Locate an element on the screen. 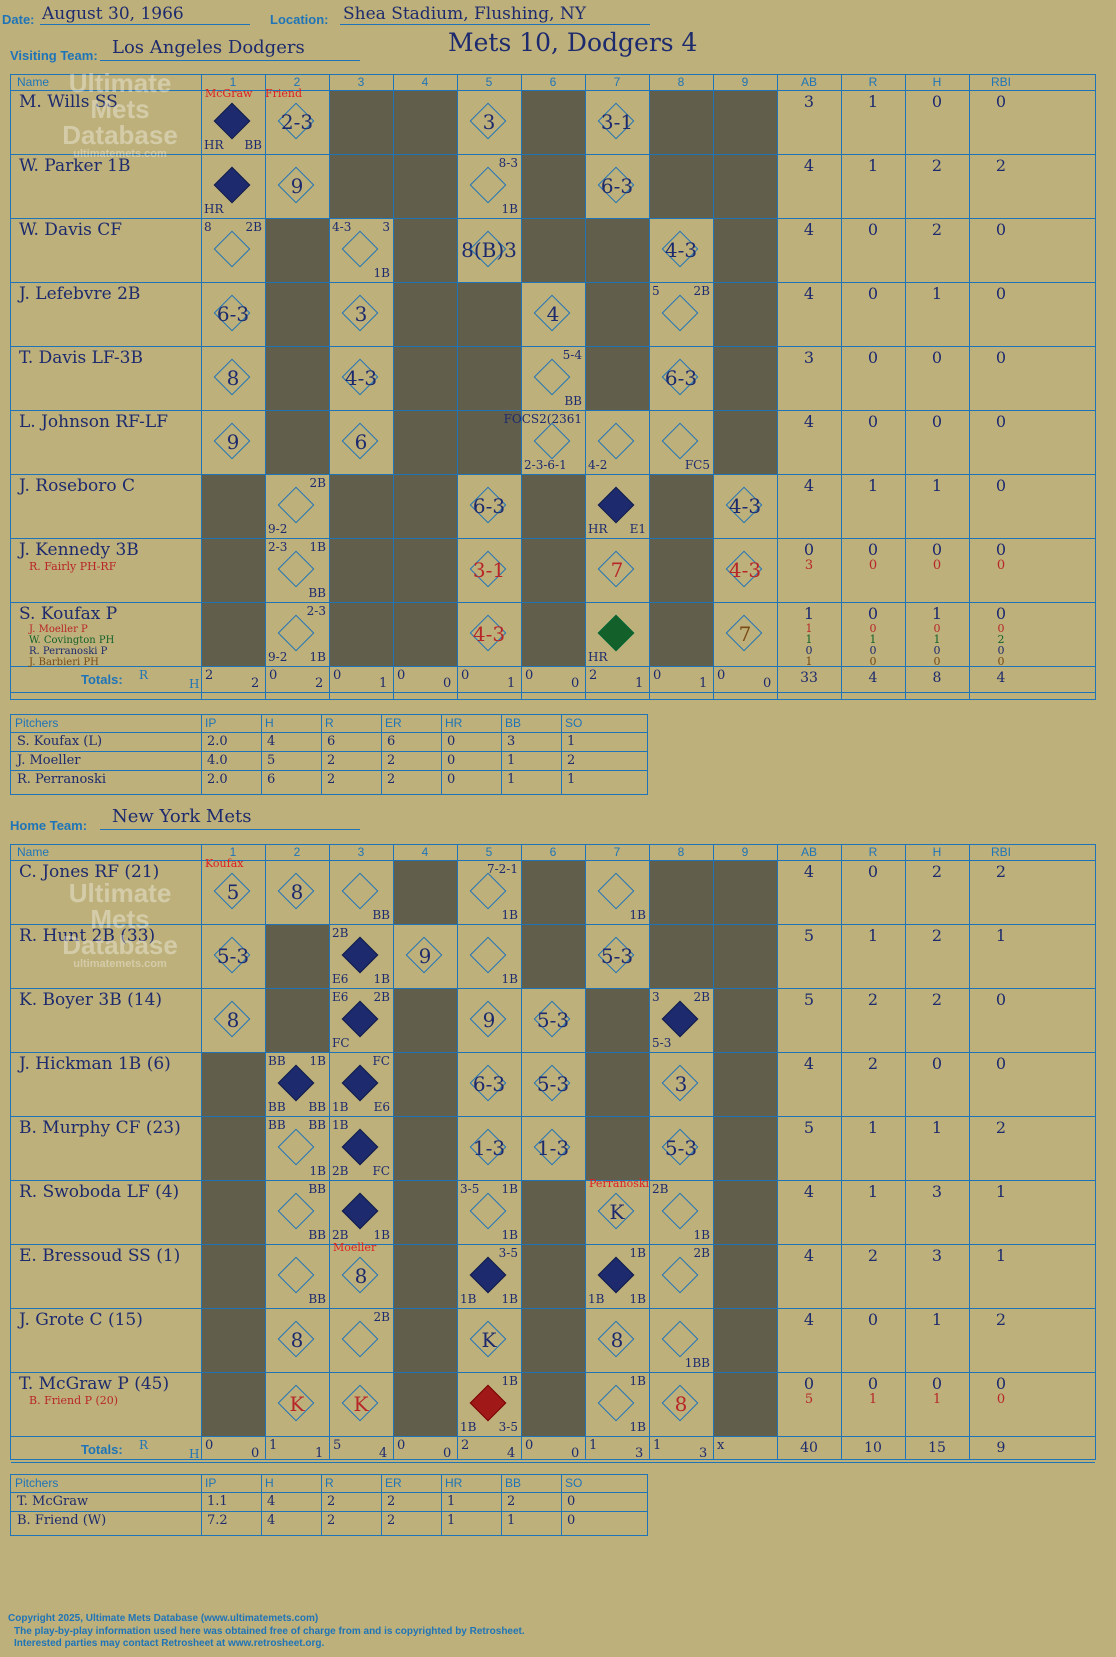  play-result: 4-3 is located at coordinates (361, 378).